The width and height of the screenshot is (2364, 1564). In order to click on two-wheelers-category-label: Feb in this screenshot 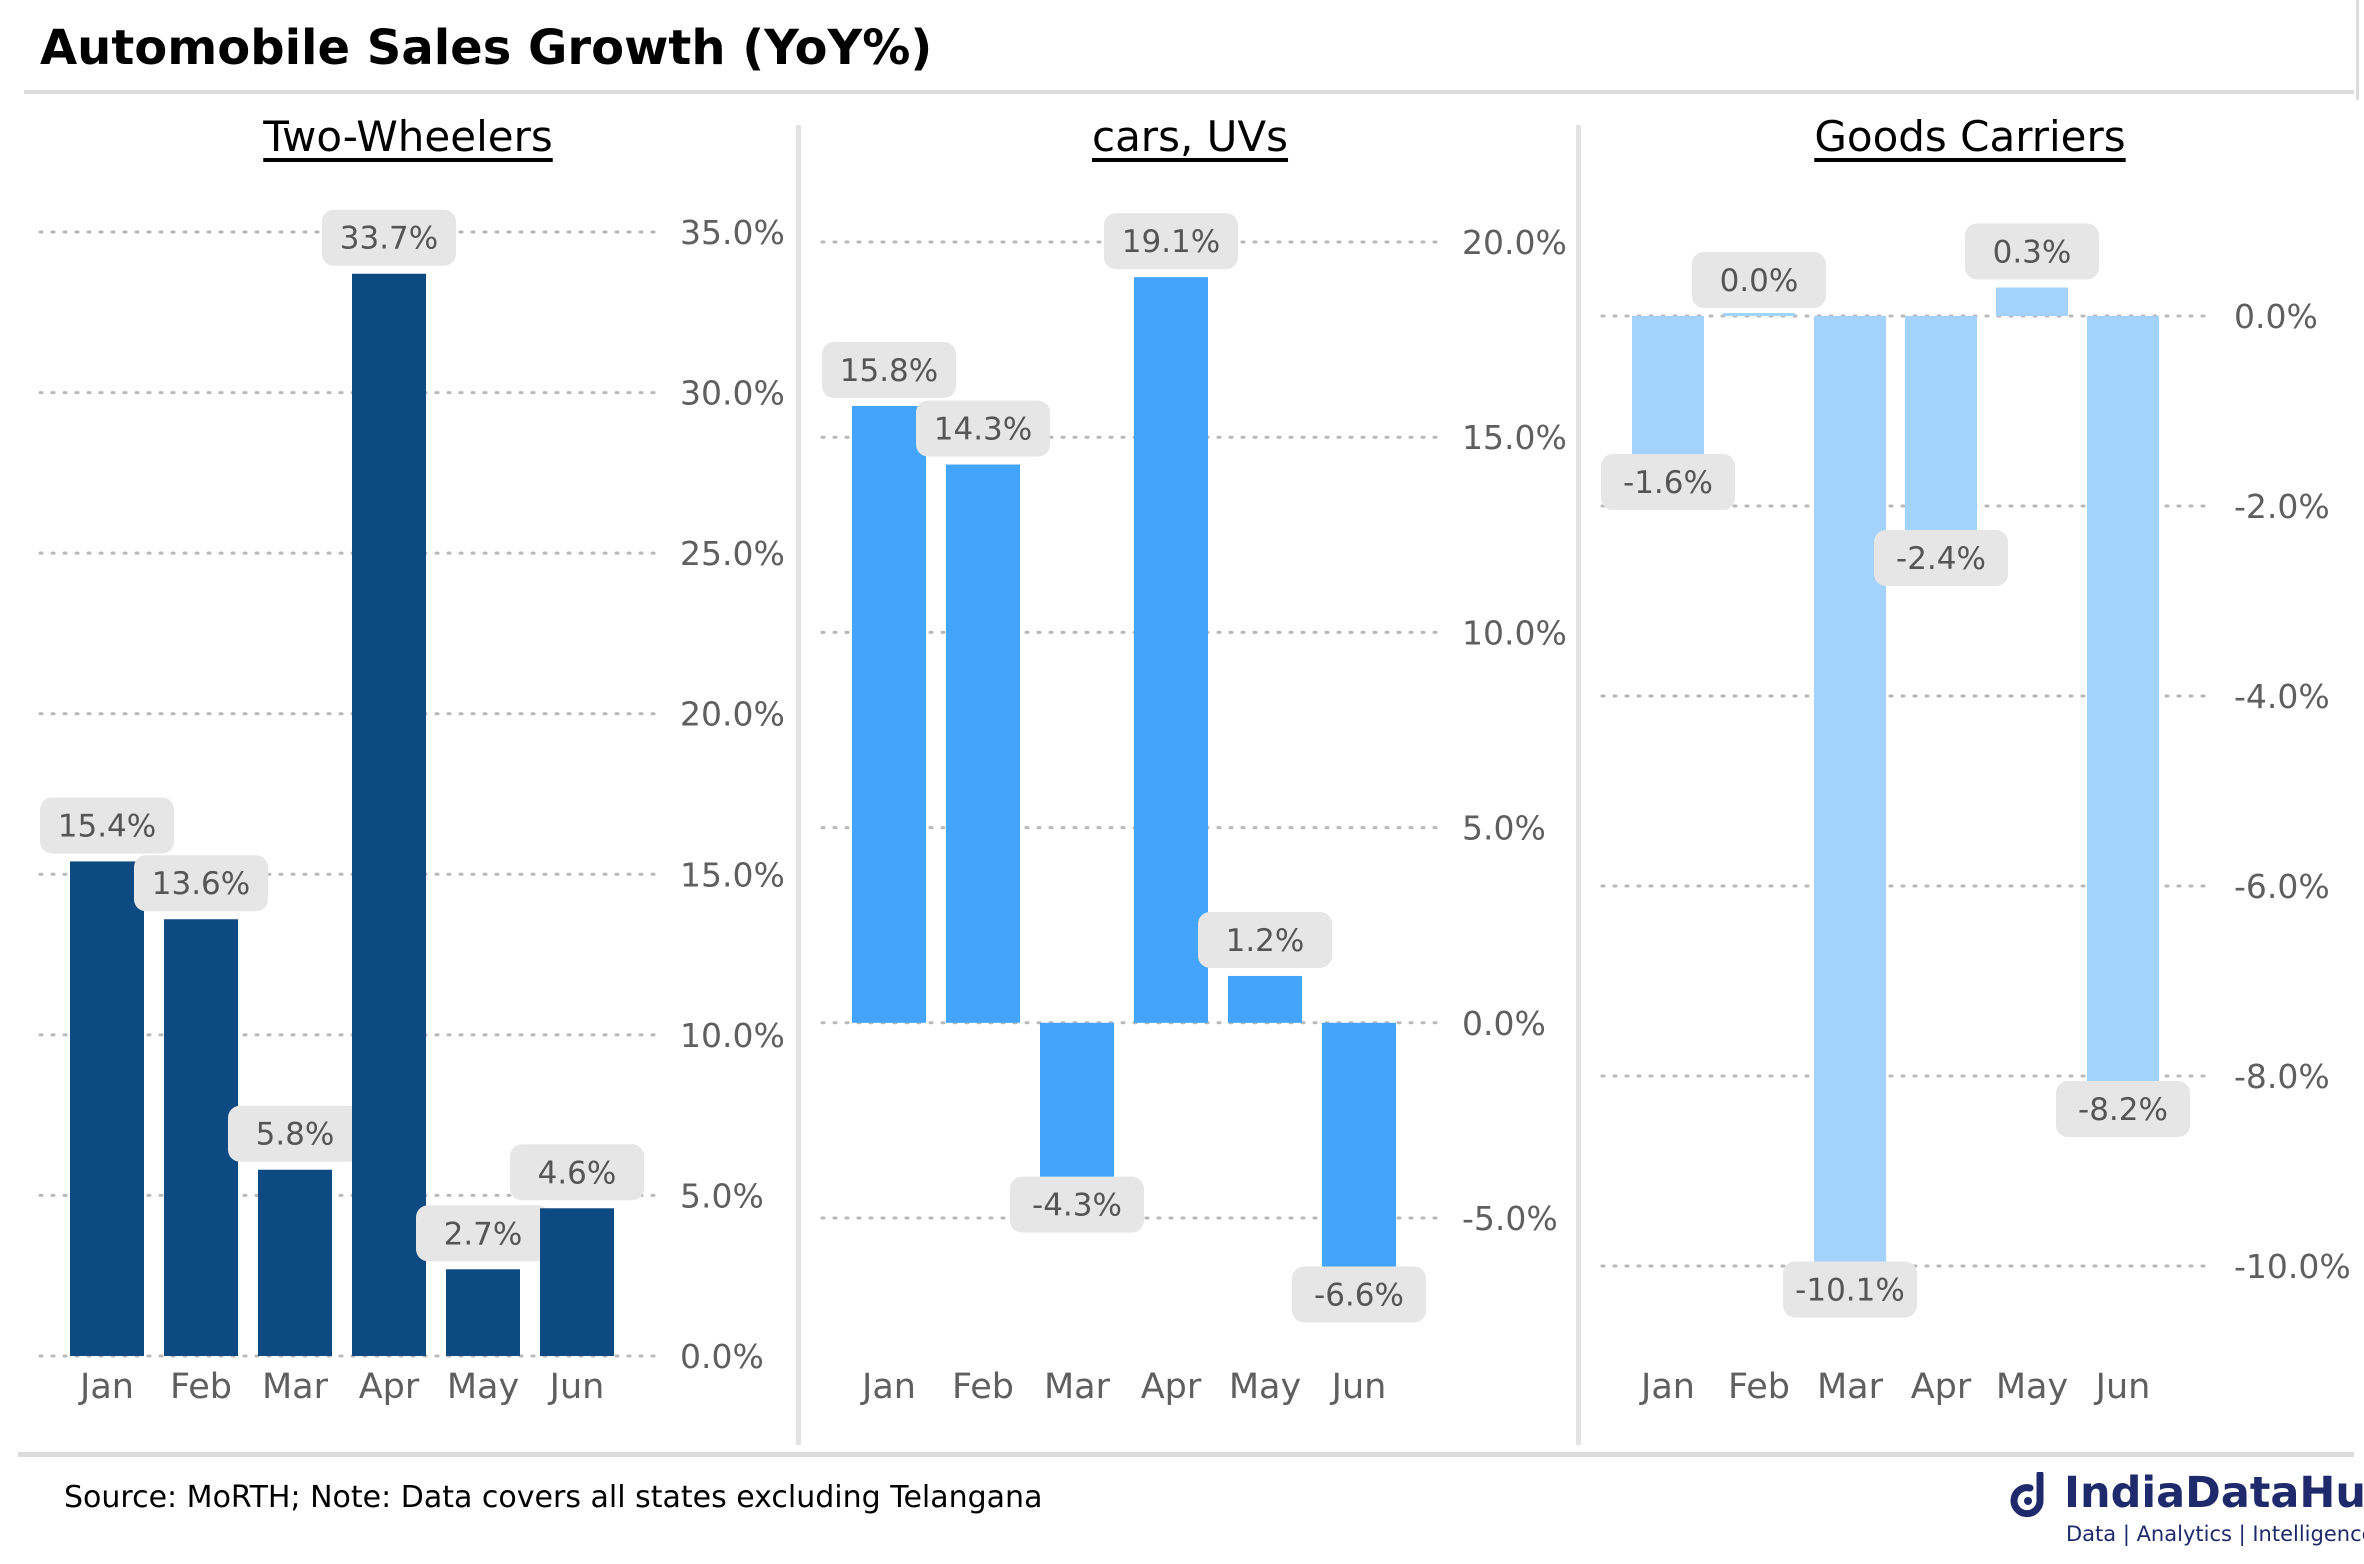, I will do `click(201, 1387)`.